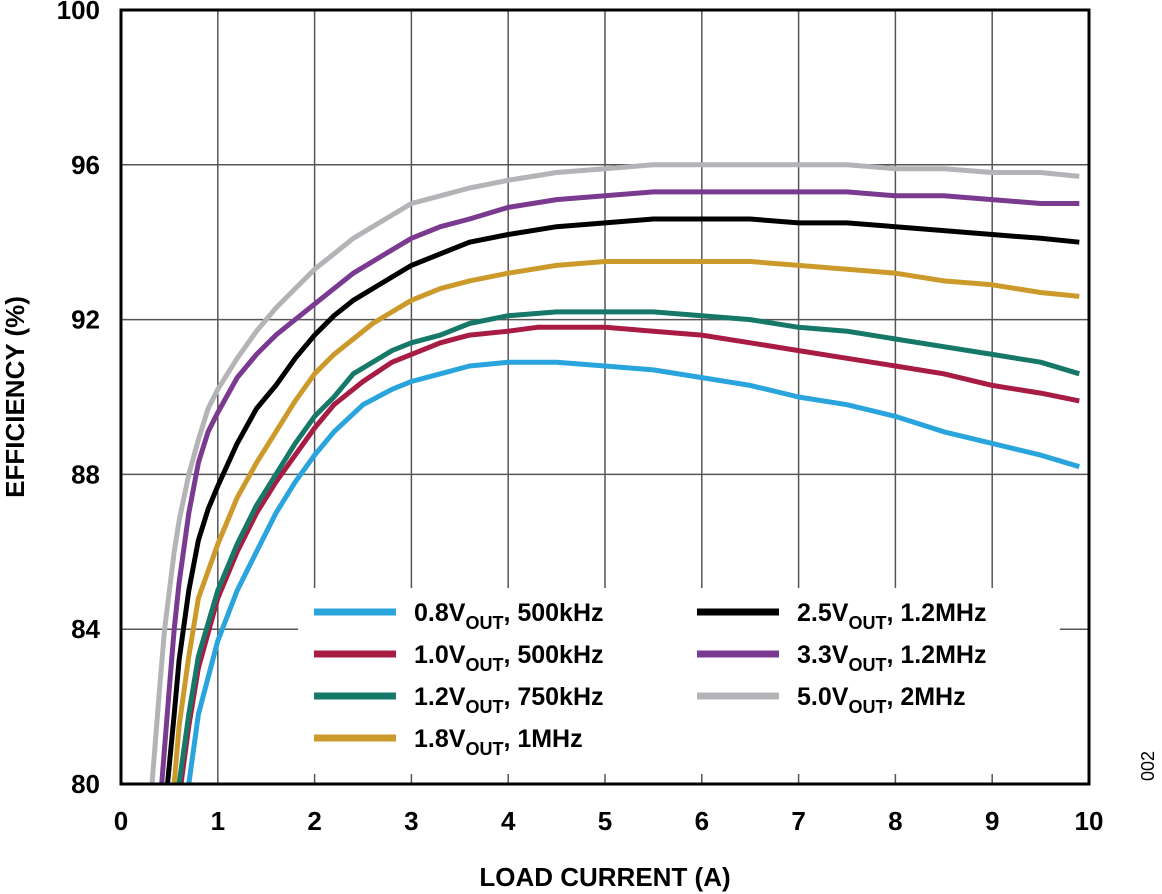 The width and height of the screenshot is (1162, 894). What do you see at coordinates (411, 821) in the screenshot?
I see `x-tick-label: 3` at bounding box center [411, 821].